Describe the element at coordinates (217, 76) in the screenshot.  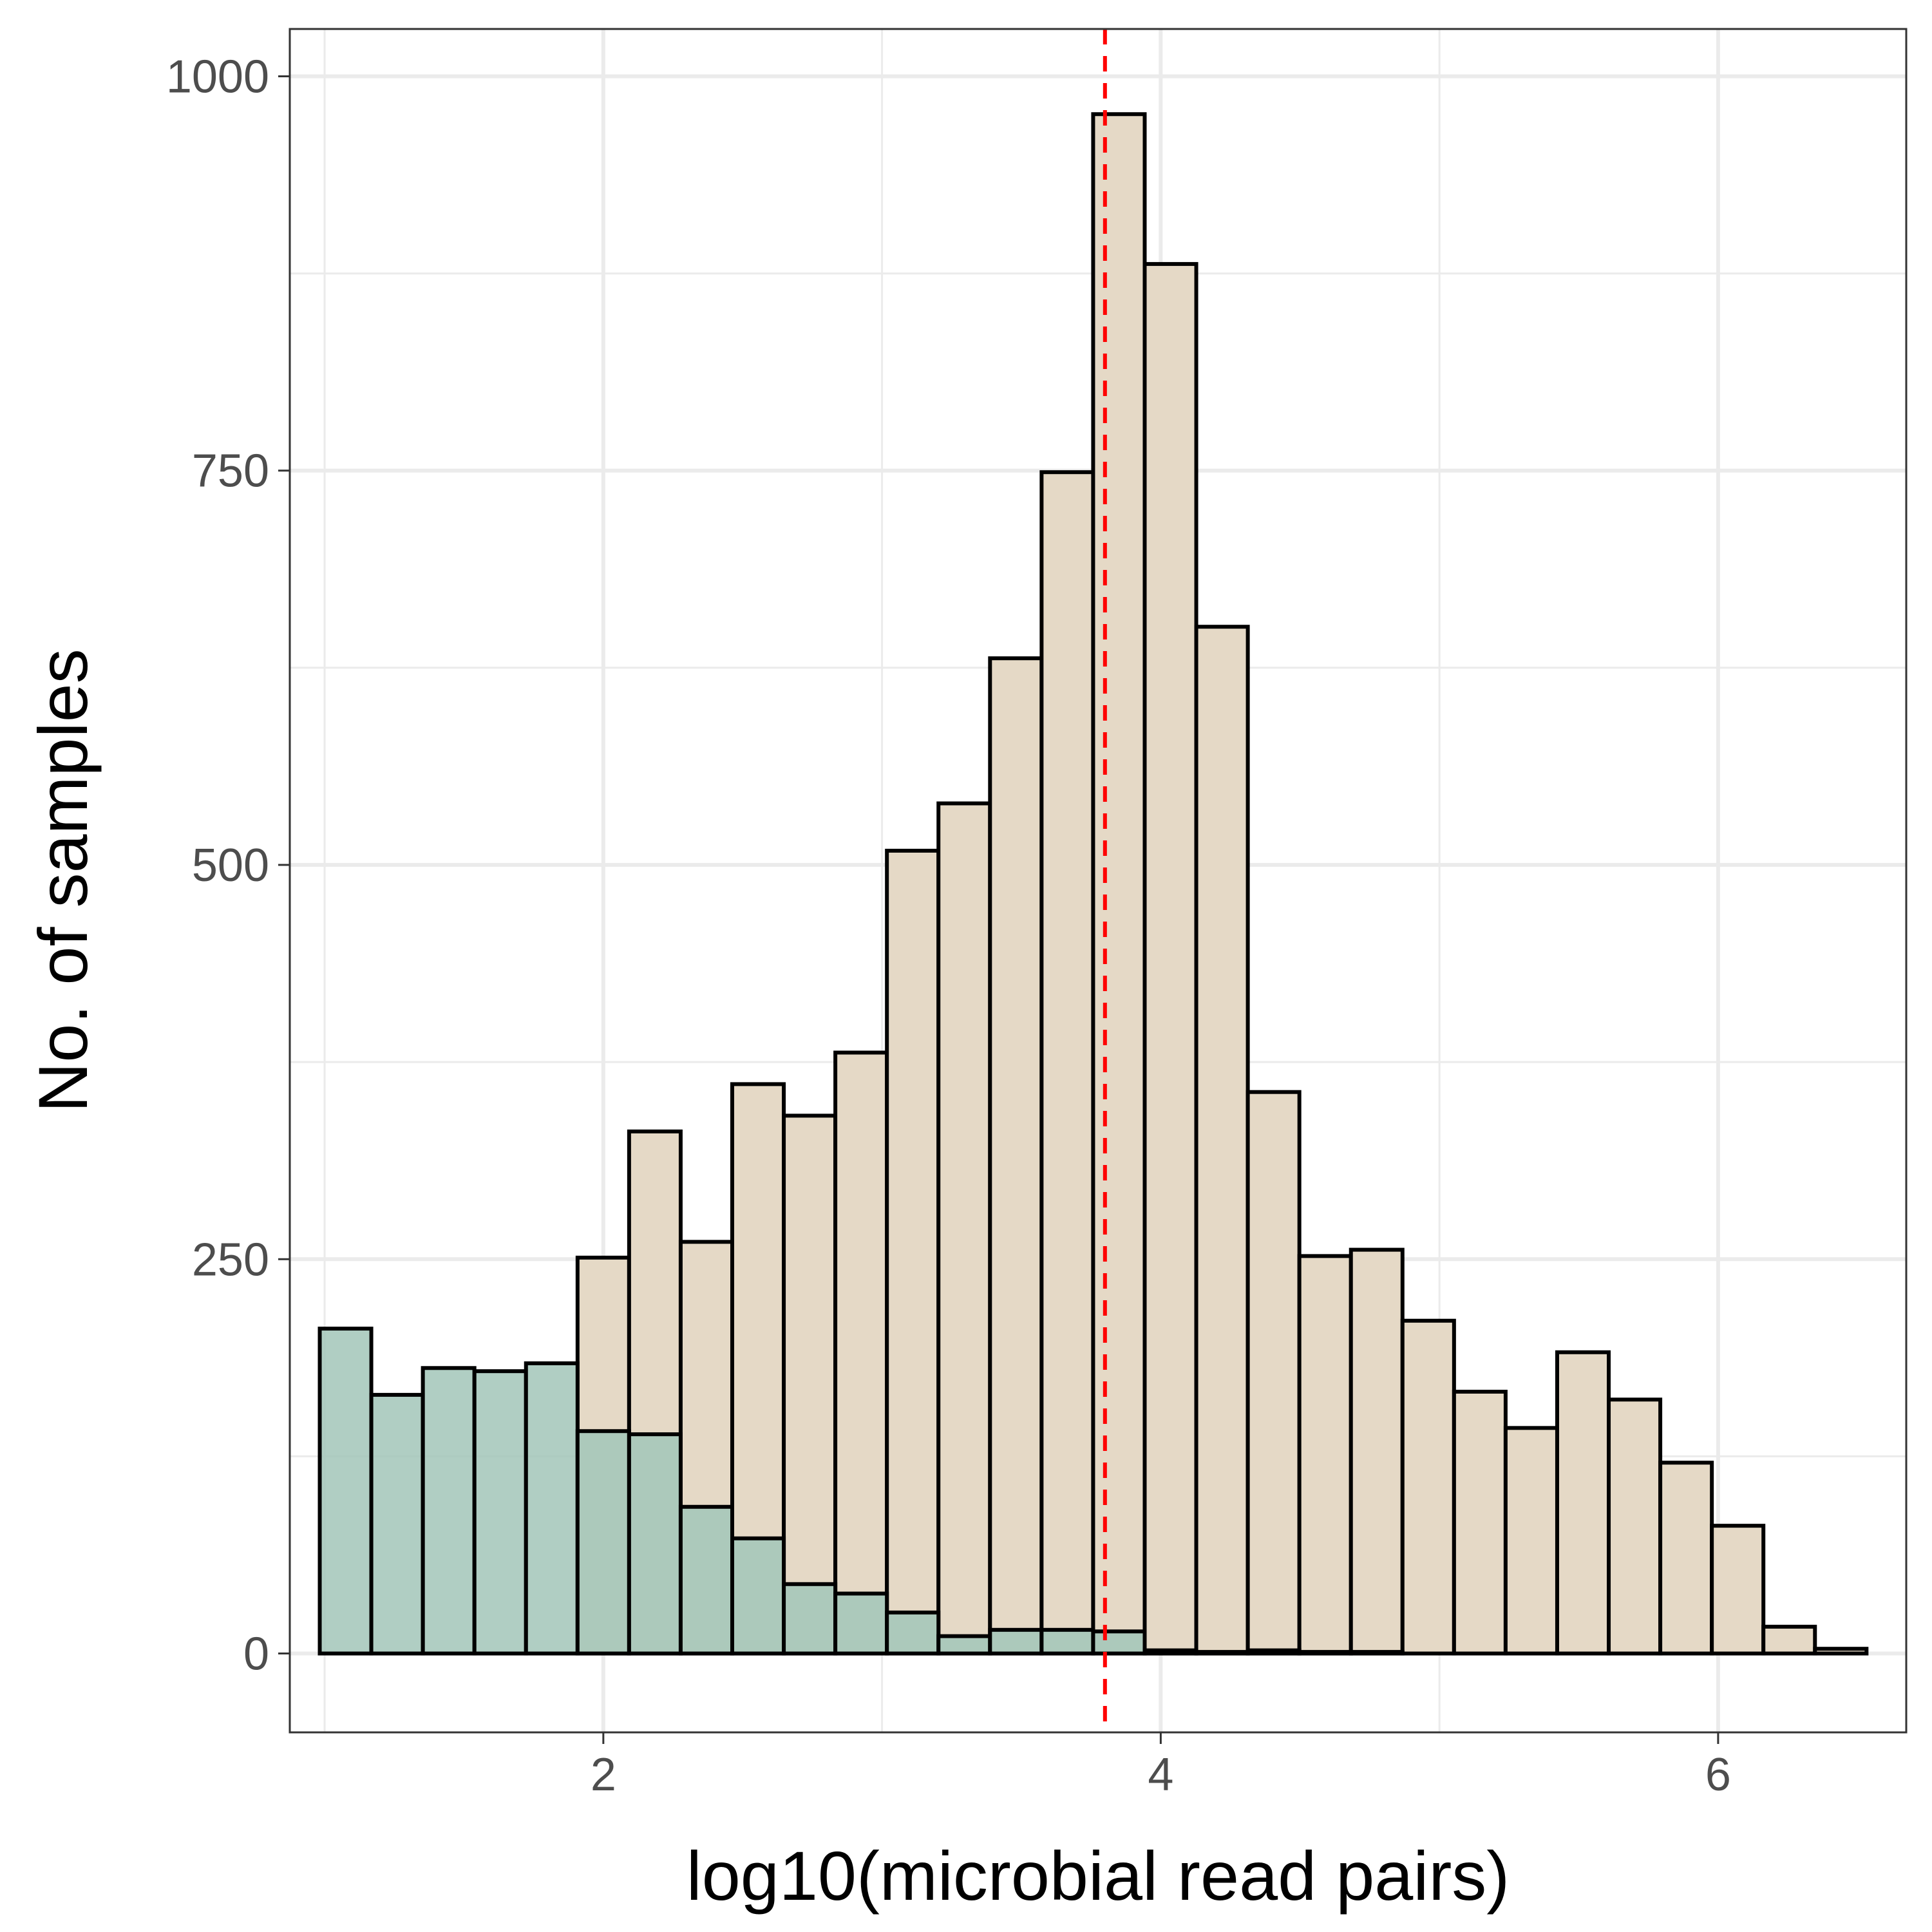
I see `y-tick-label: 1000` at that location.